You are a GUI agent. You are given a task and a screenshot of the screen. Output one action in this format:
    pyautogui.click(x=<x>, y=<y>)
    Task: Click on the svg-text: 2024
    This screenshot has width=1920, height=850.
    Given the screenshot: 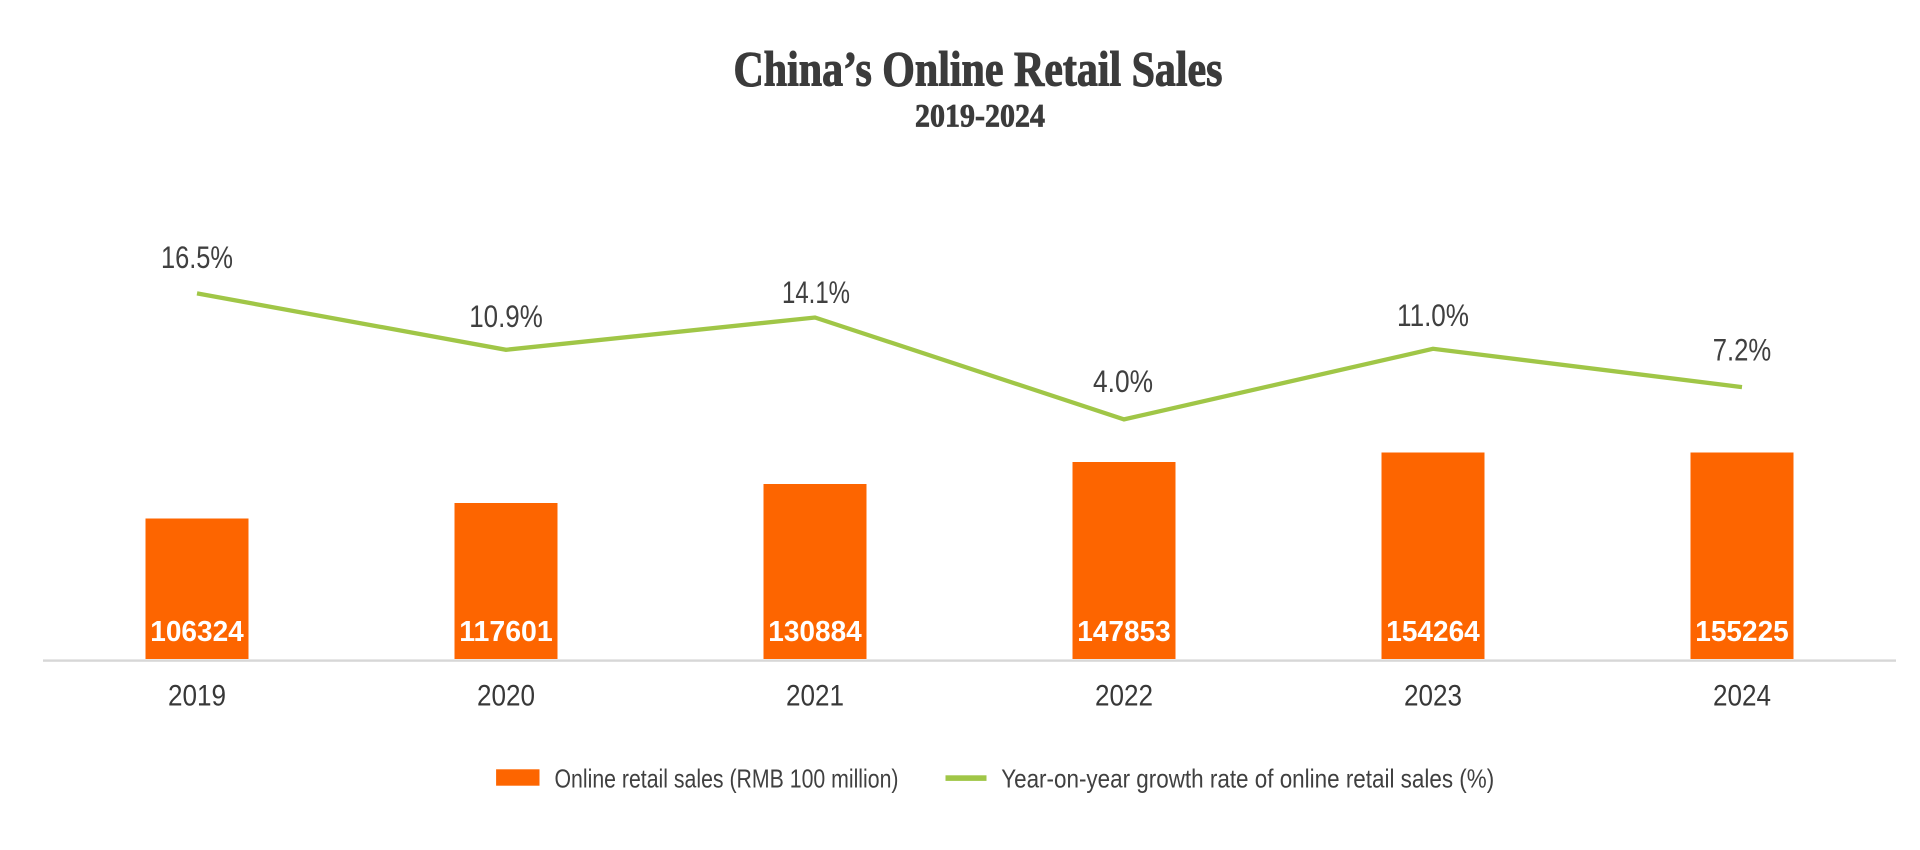 What is the action you would take?
    pyautogui.click(x=1742, y=696)
    